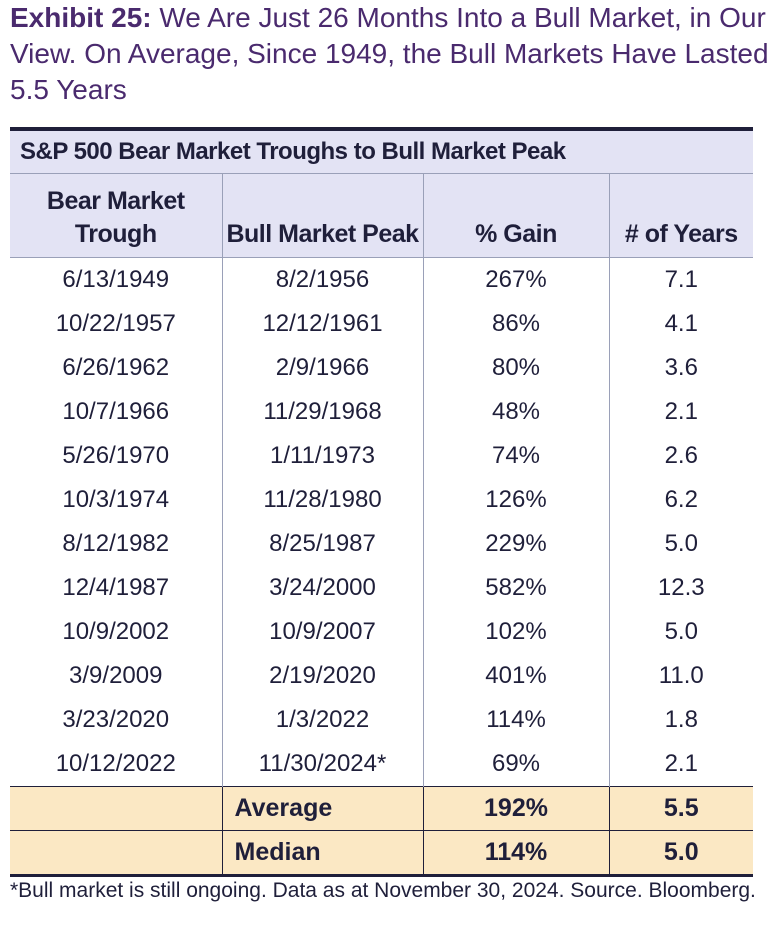 The width and height of the screenshot is (773, 934). What do you see at coordinates (116, 544) in the screenshot?
I see `cell-trough: 8/12/1982` at bounding box center [116, 544].